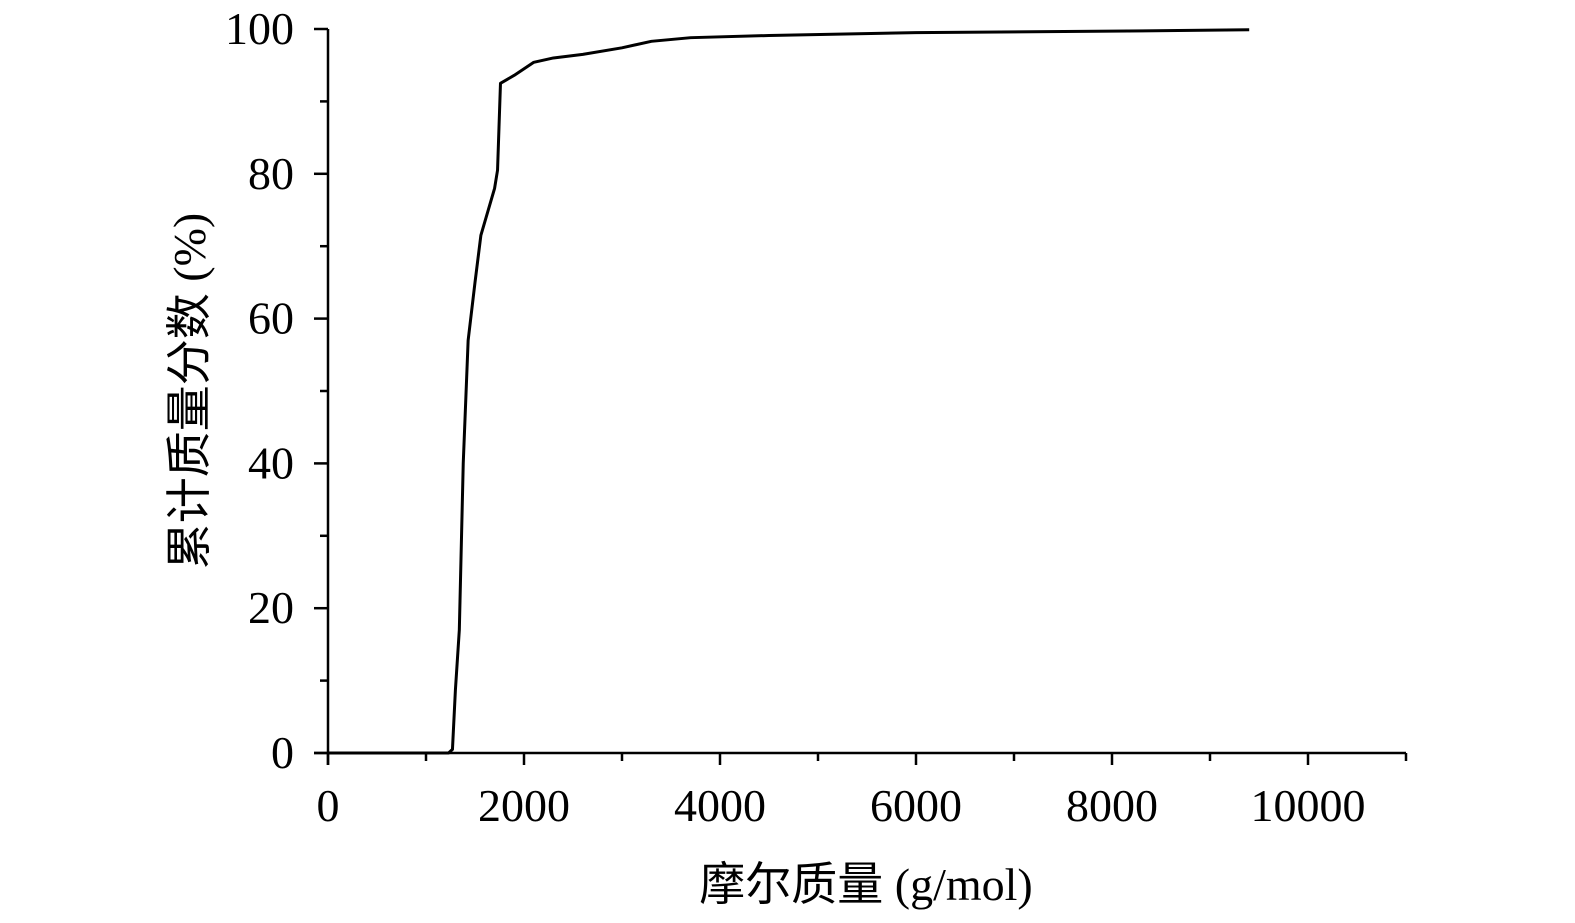 The width and height of the screenshot is (1575, 923). What do you see at coordinates (282, 752) in the screenshot?
I see `y-tick-label: 0` at bounding box center [282, 752].